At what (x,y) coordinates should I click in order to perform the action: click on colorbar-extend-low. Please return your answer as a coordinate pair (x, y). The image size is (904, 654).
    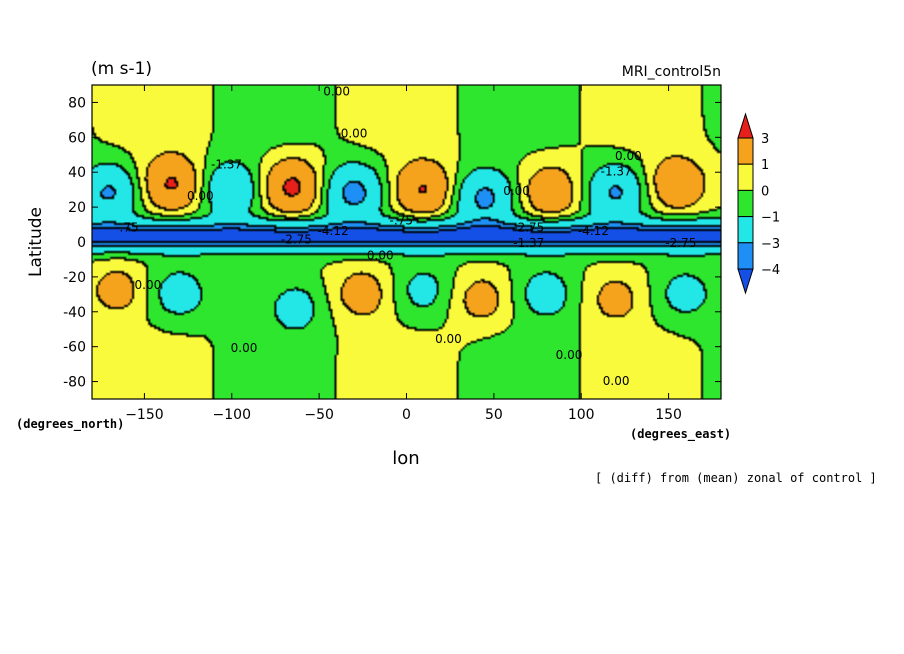
    Looking at the image, I should click on (745, 281).